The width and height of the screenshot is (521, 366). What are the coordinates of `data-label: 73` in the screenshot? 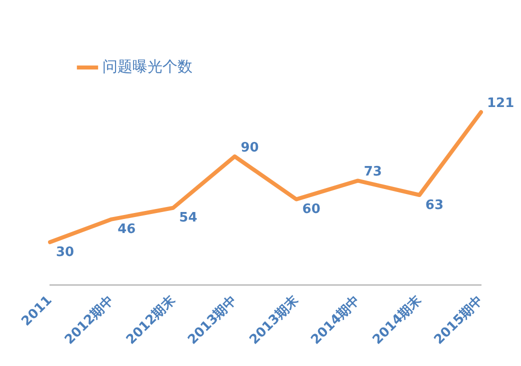 It's located at (373, 172).